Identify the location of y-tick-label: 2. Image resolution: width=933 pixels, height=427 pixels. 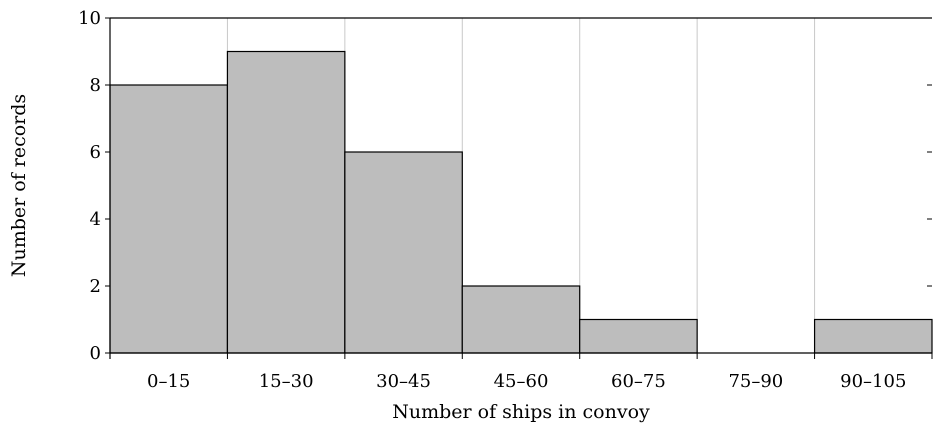
(95, 286).